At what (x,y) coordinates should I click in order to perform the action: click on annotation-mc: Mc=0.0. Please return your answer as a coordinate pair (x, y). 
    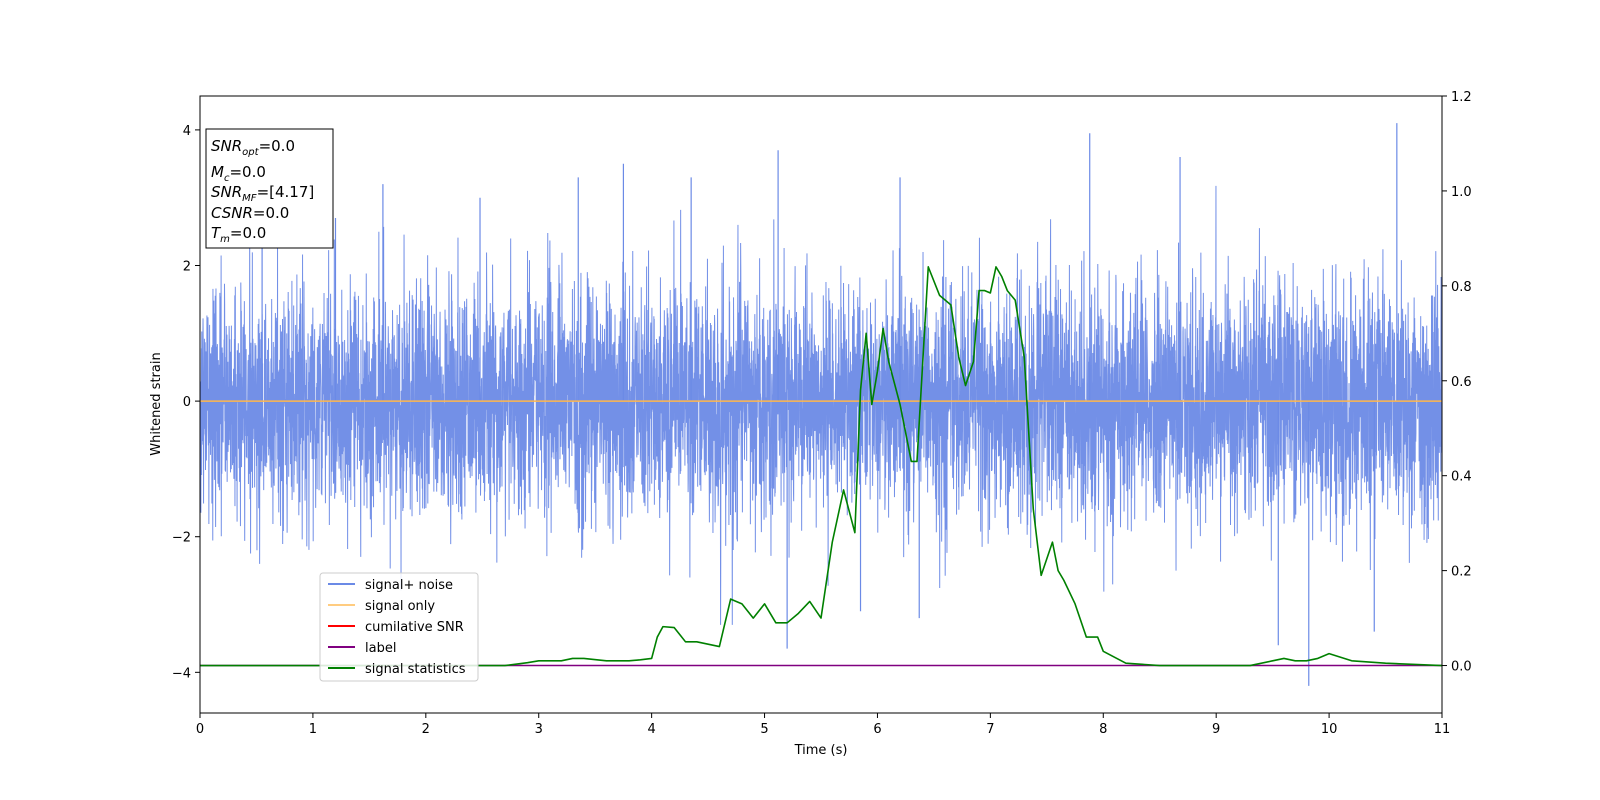
    Looking at the image, I should click on (238, 173).